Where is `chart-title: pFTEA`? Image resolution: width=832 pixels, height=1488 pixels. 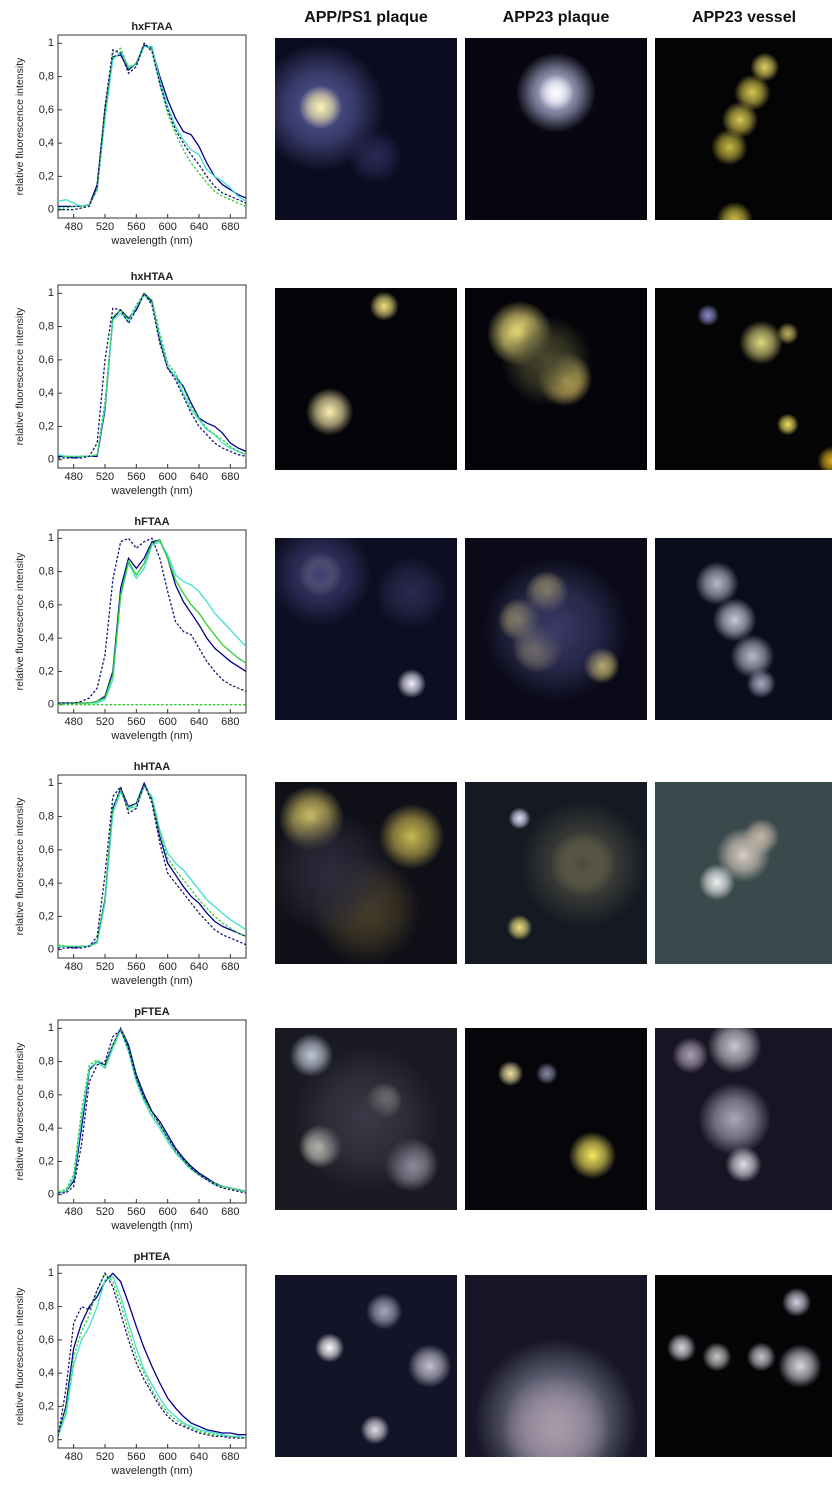 chart-title: pFTEA is located at coordinates (151, 1012).